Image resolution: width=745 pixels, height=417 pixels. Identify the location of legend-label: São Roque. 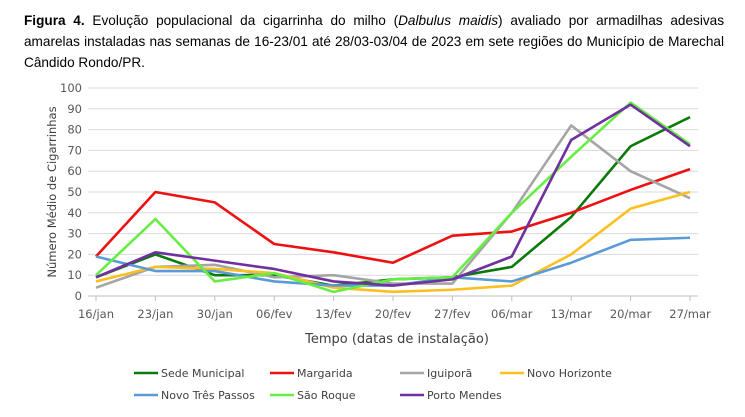
(326, 395).